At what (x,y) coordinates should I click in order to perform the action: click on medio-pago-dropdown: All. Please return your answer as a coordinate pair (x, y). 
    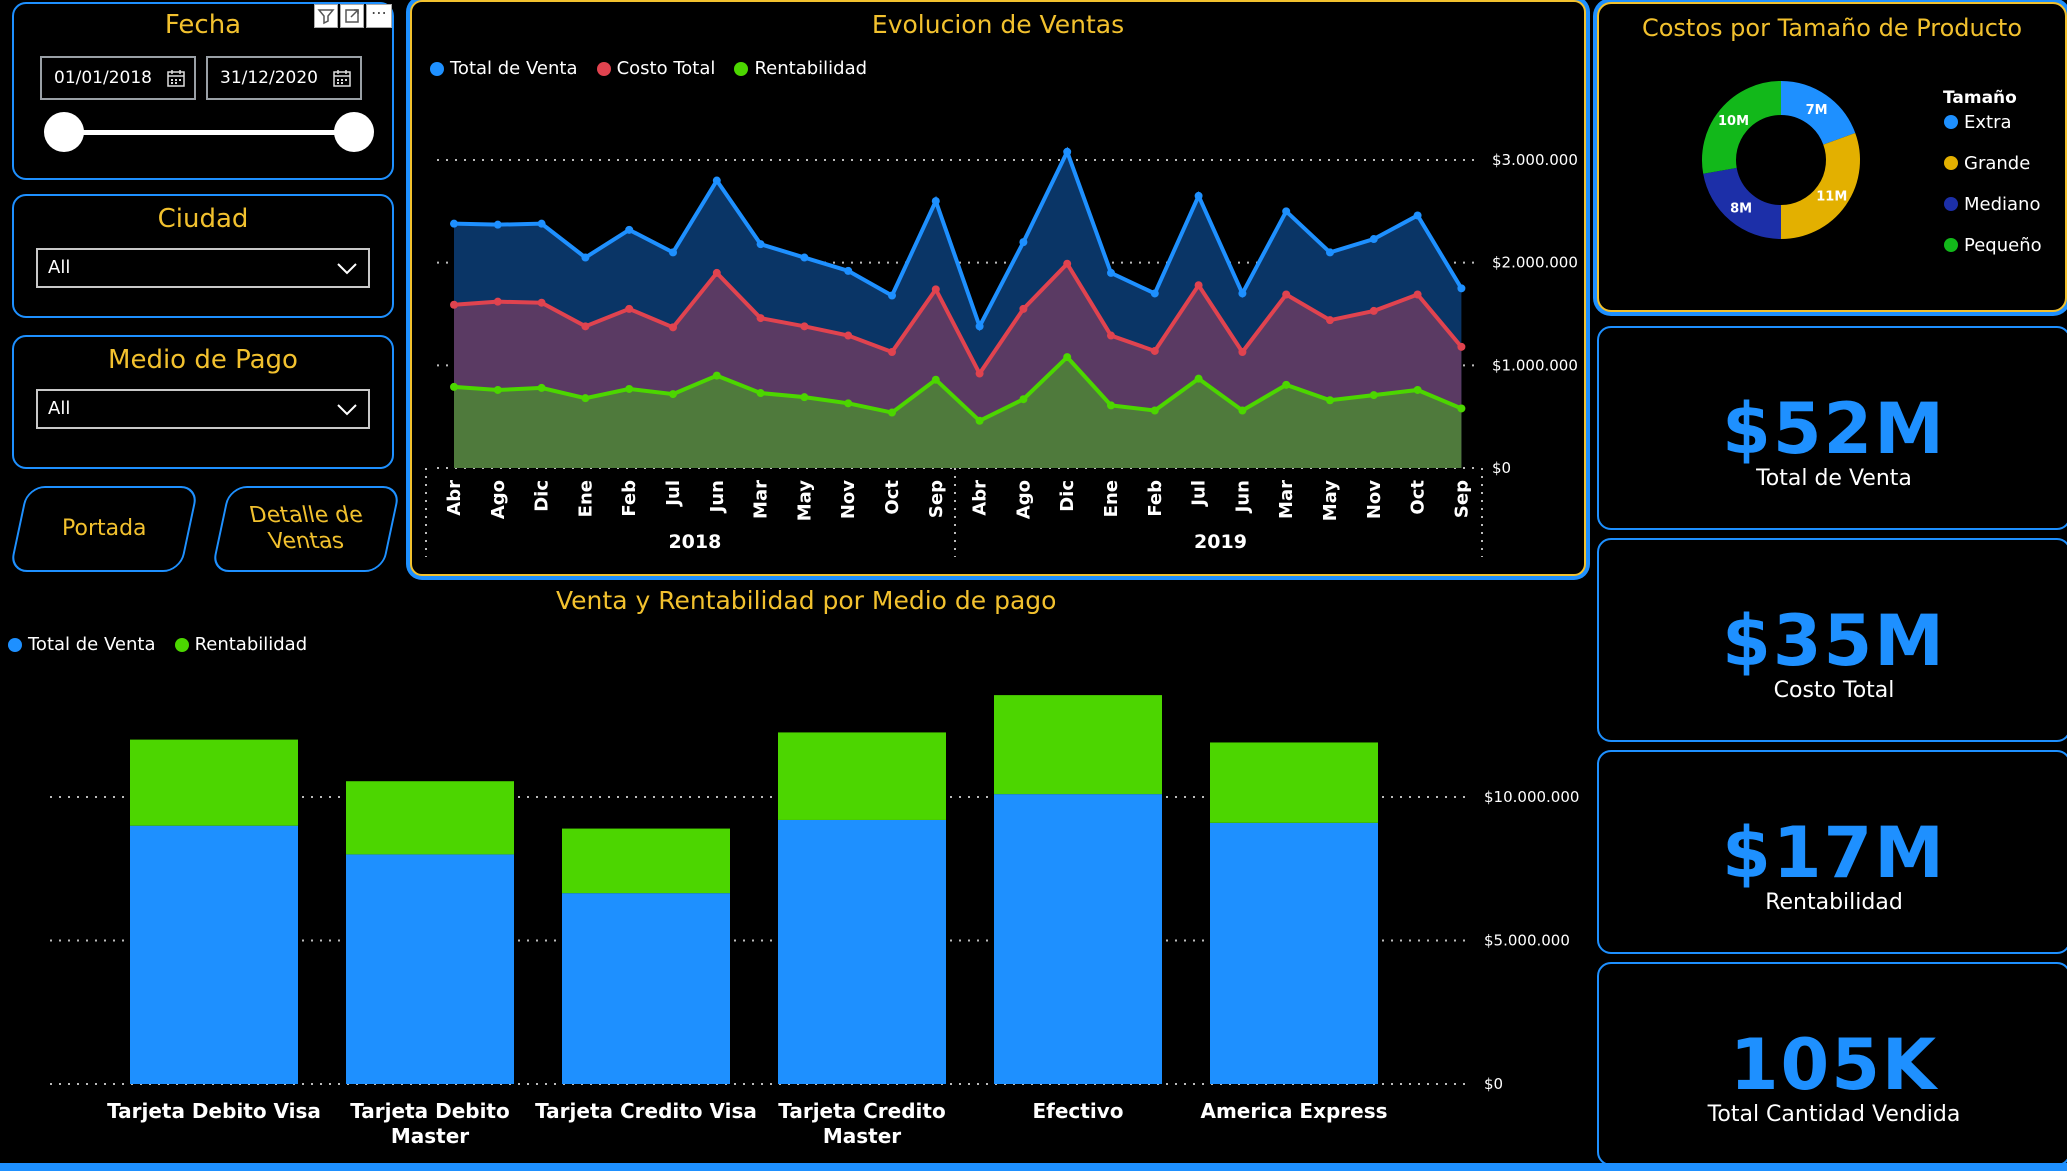
    Looking at the image, I should click on (203, 409).